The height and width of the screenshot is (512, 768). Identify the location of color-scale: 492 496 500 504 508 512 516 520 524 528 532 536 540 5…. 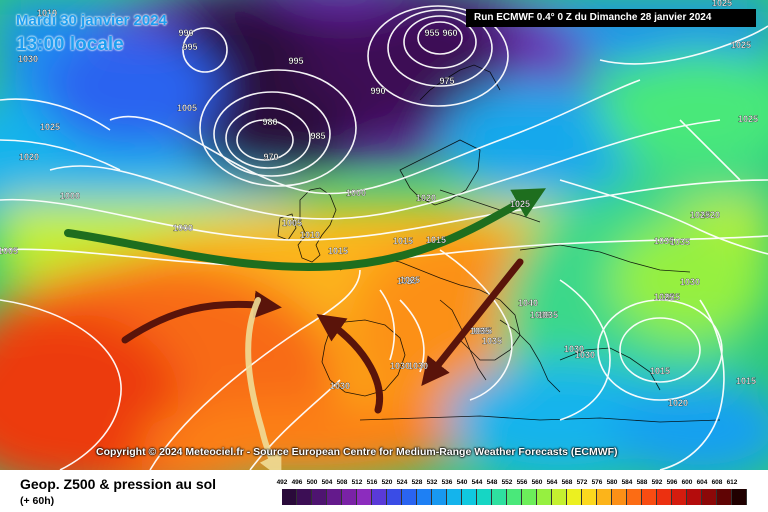
(514, 494).